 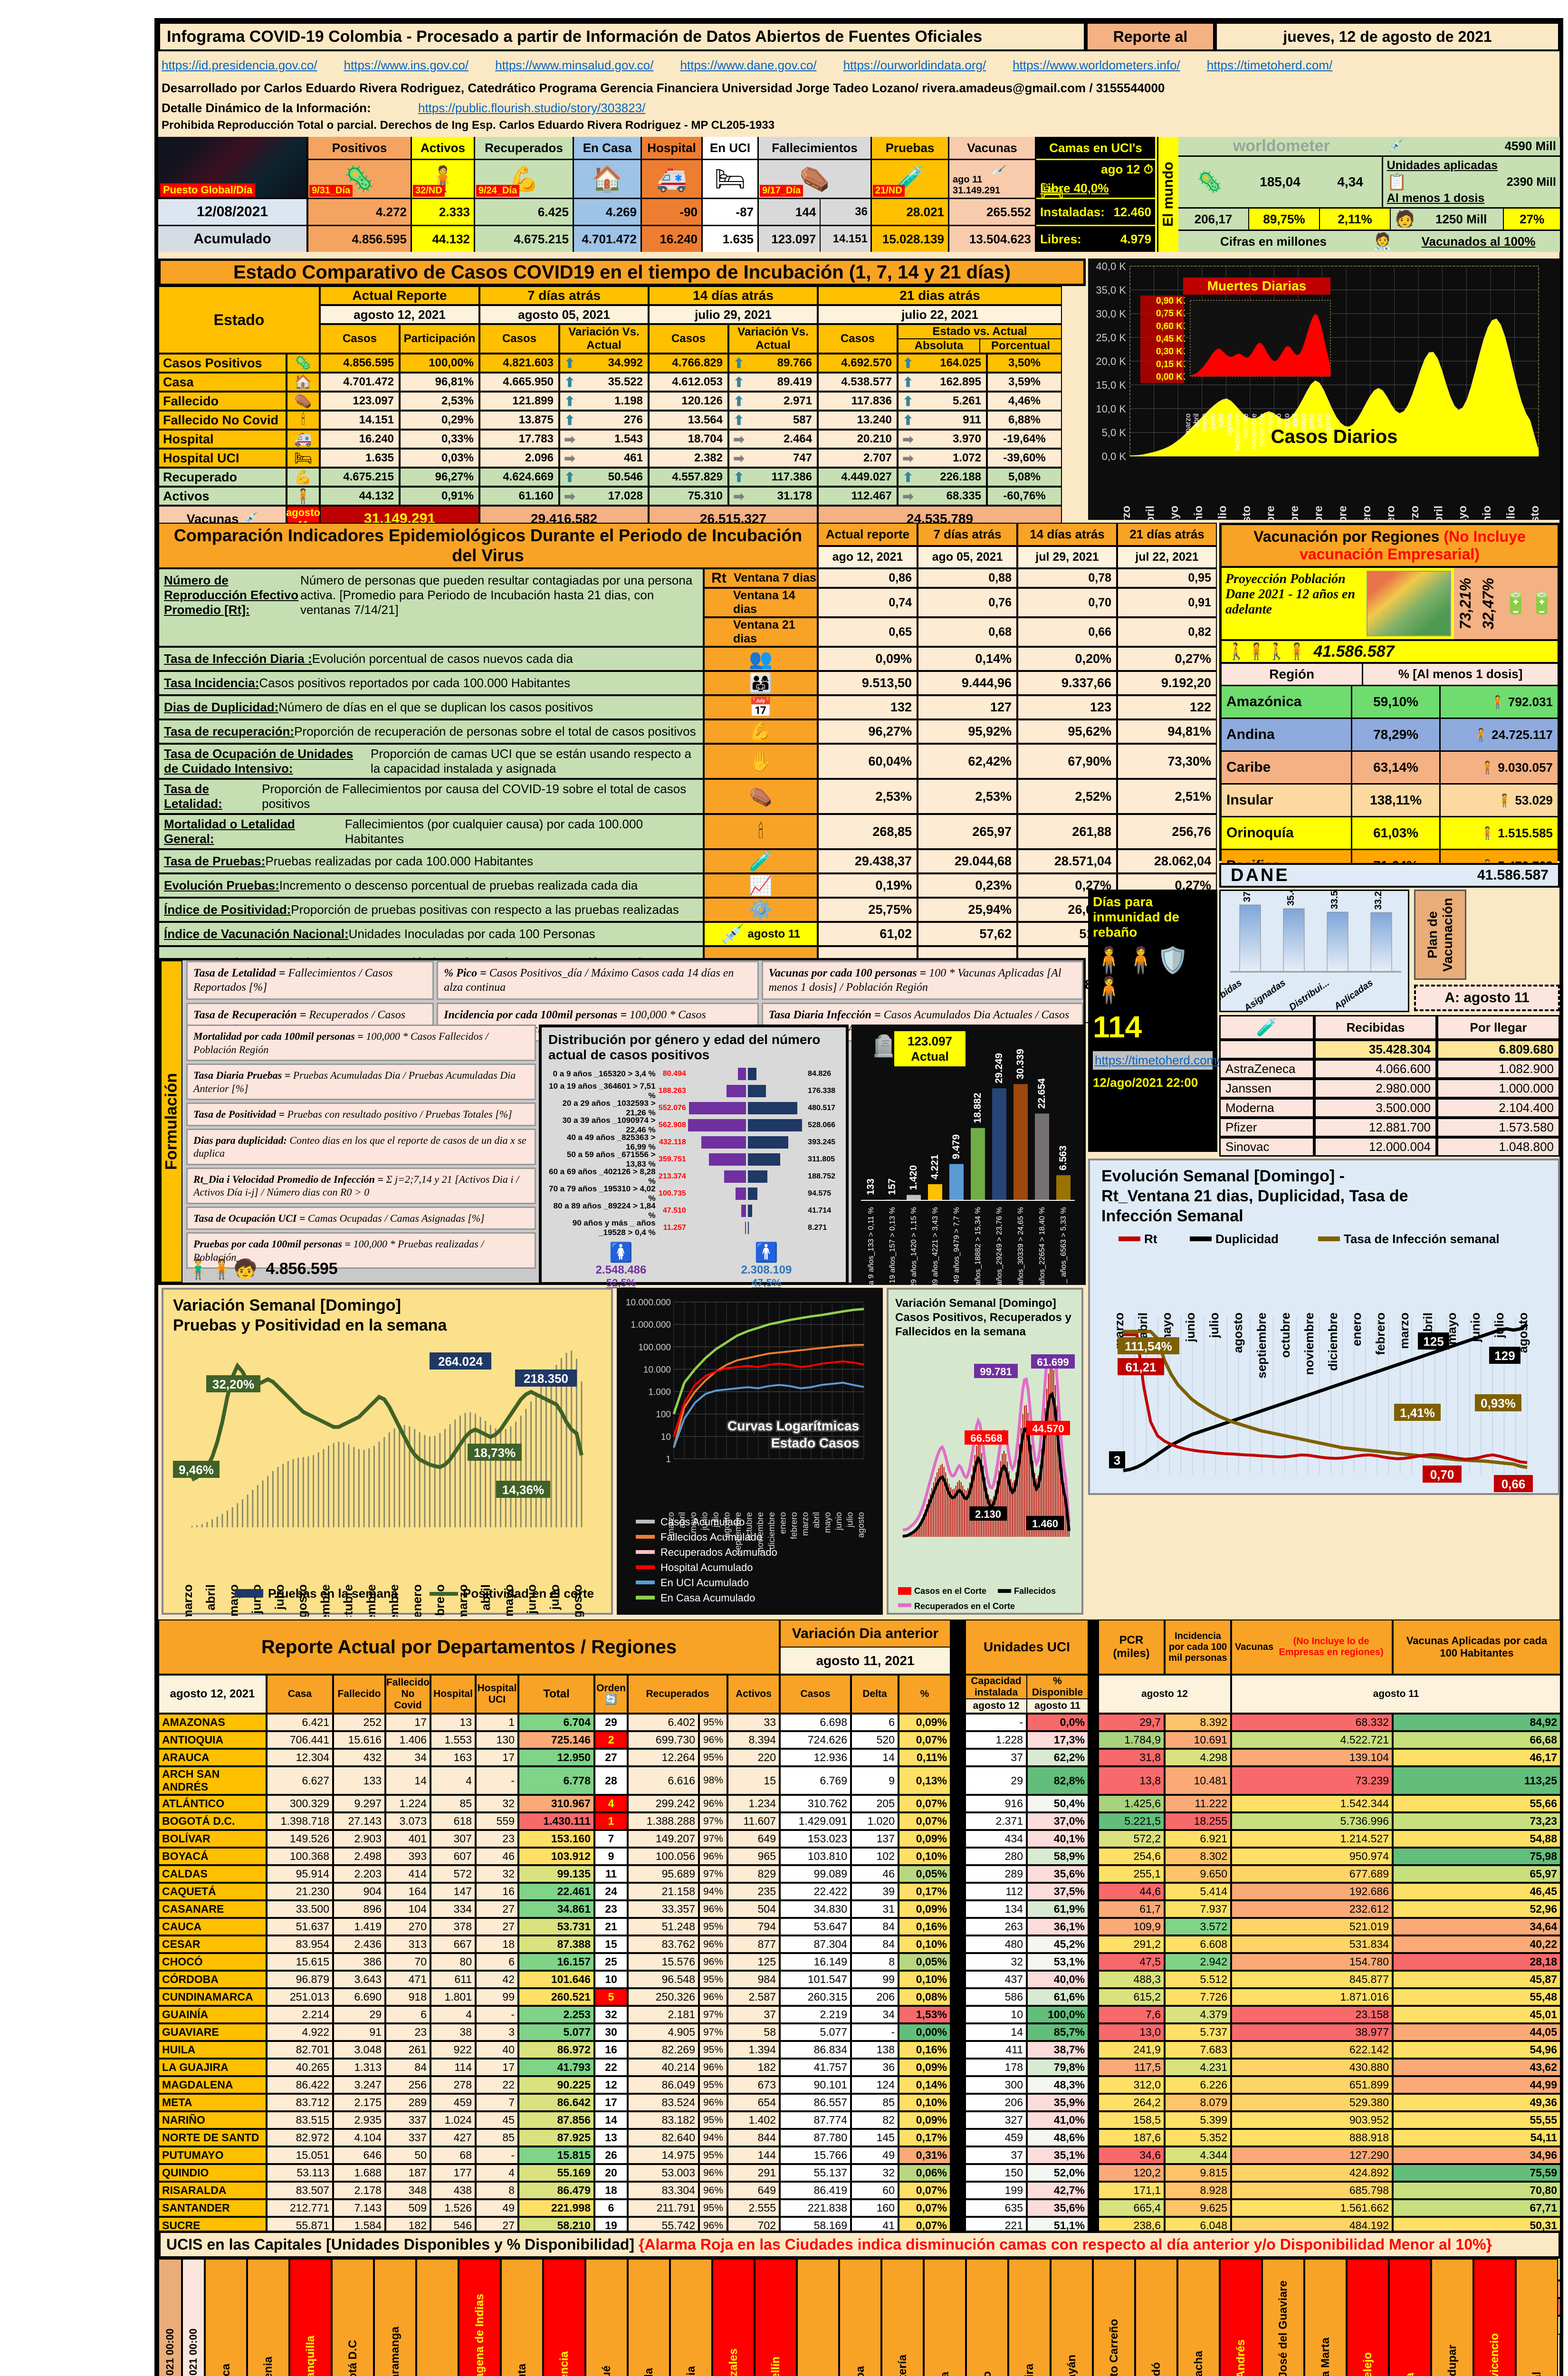 What do you see at coordinates (440, 1600) in the screenshot?
I see `svg-text: febrero` at bounding box center [440, 1600].